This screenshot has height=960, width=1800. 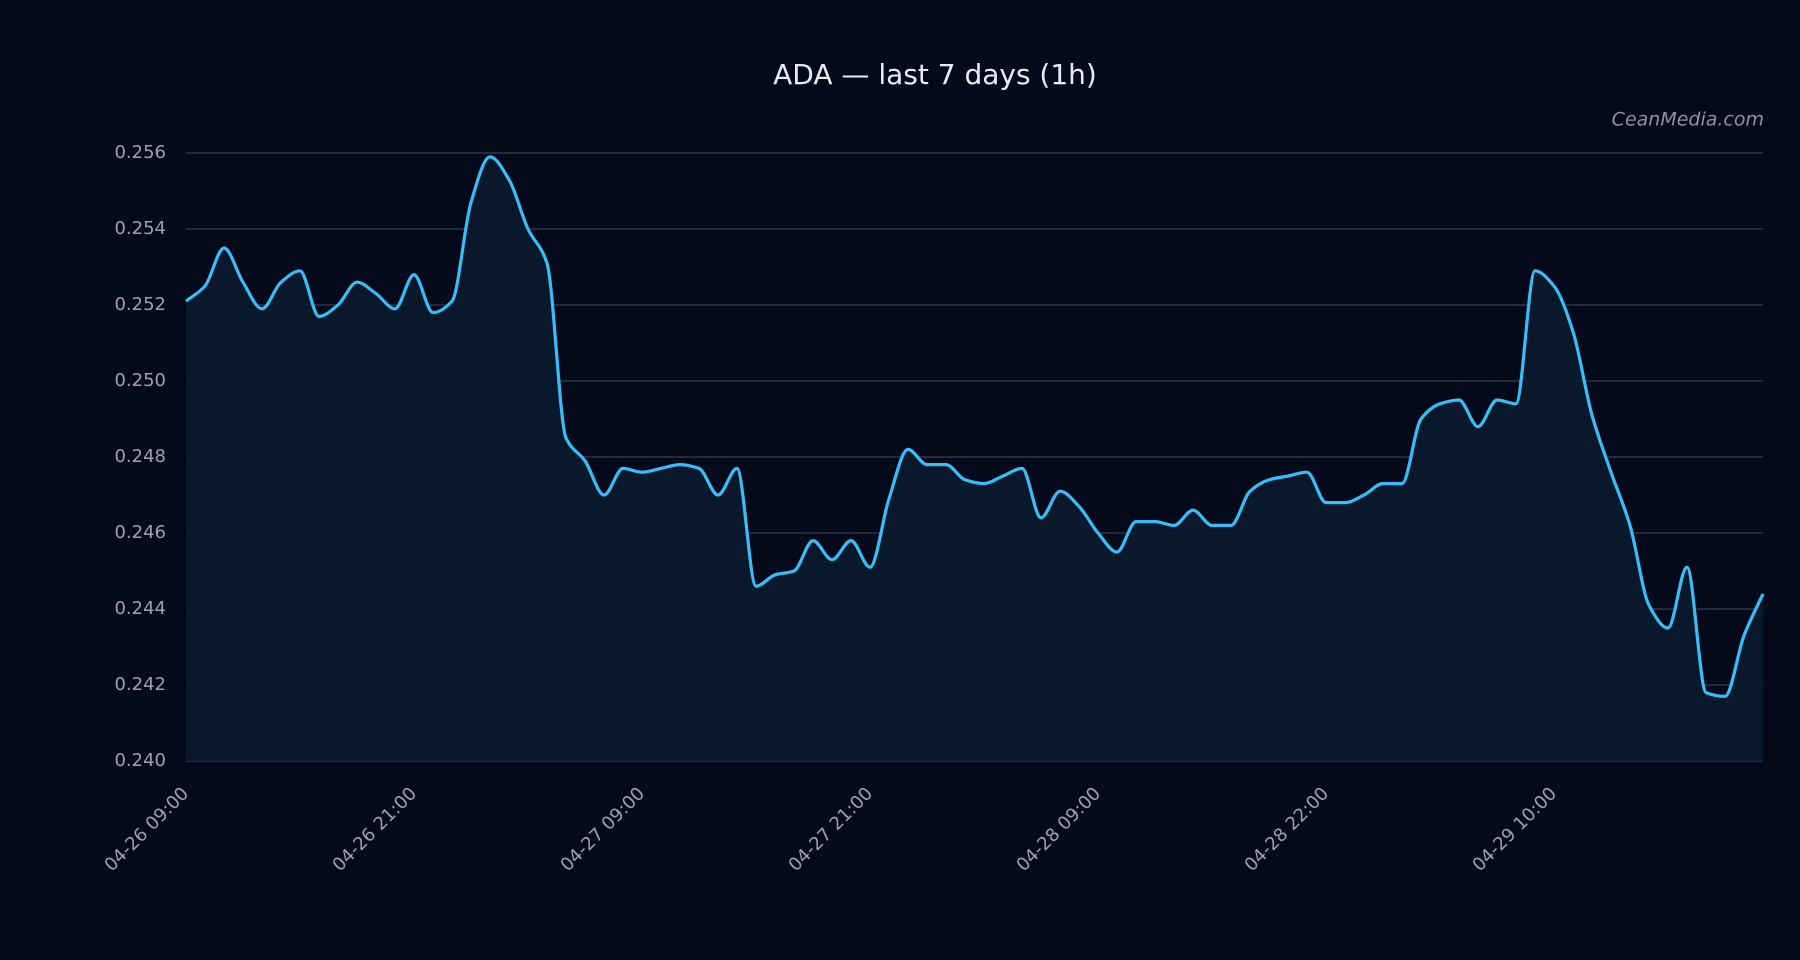 I want to click on y-tick-label: 0.244, so click(x=140, y=608).